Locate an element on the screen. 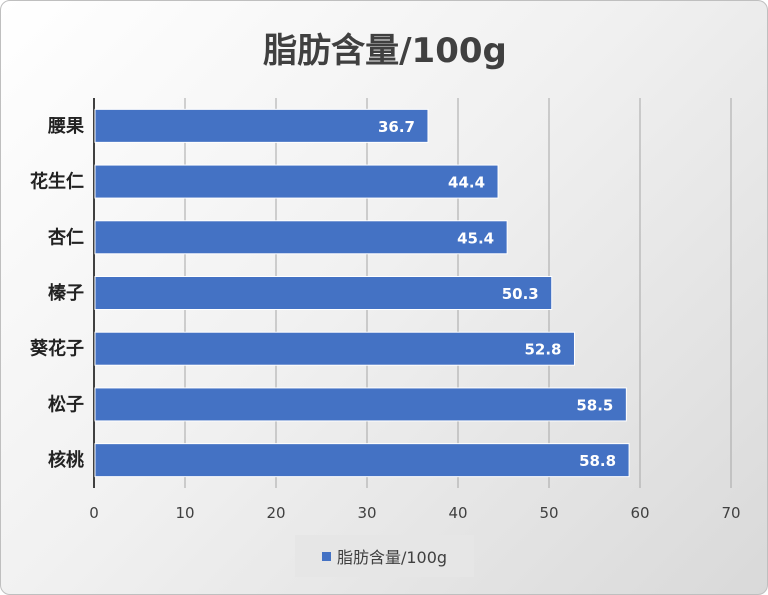 Image resolution: width=768 pixels, height=595 pixels. category-label: 花生仁 is located at coordinates (57, 182).